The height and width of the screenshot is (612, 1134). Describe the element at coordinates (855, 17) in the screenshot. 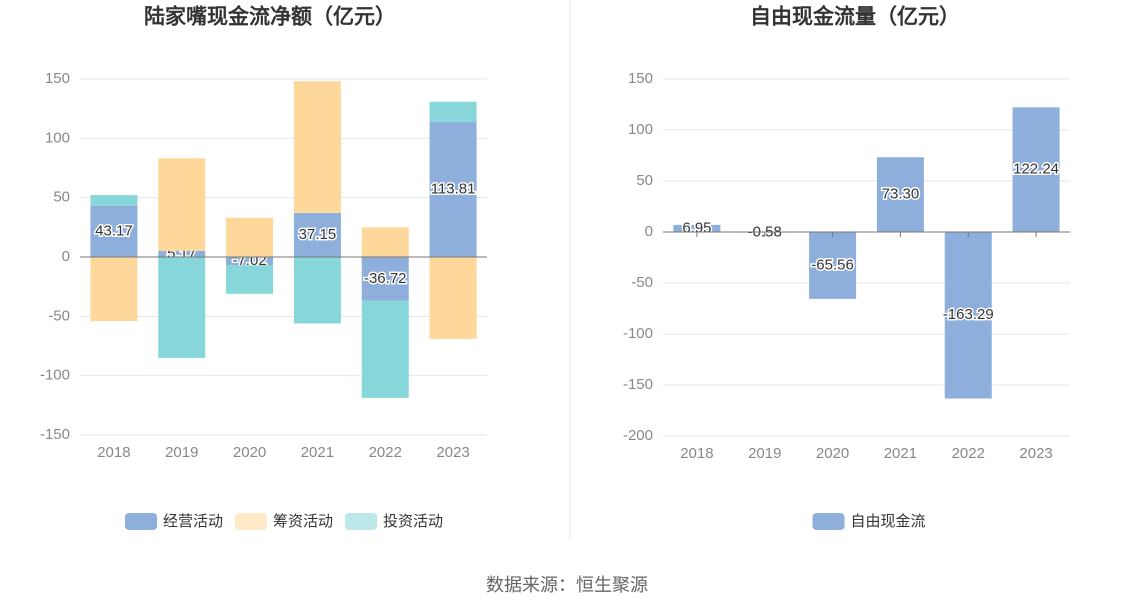

I see `chart-title: 自由现金流量（亿元）` at that location.